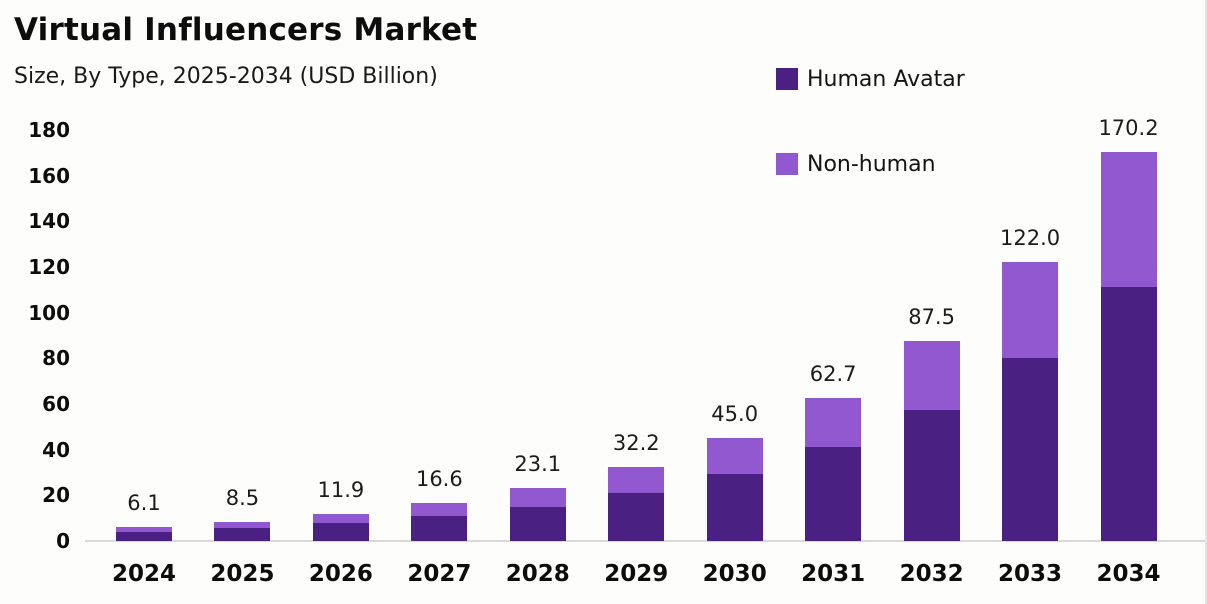 The width and height of the screenshot is (1207, 604). I want to click on legend-item-human-avatar: Human Avatar, so click(870, 79).